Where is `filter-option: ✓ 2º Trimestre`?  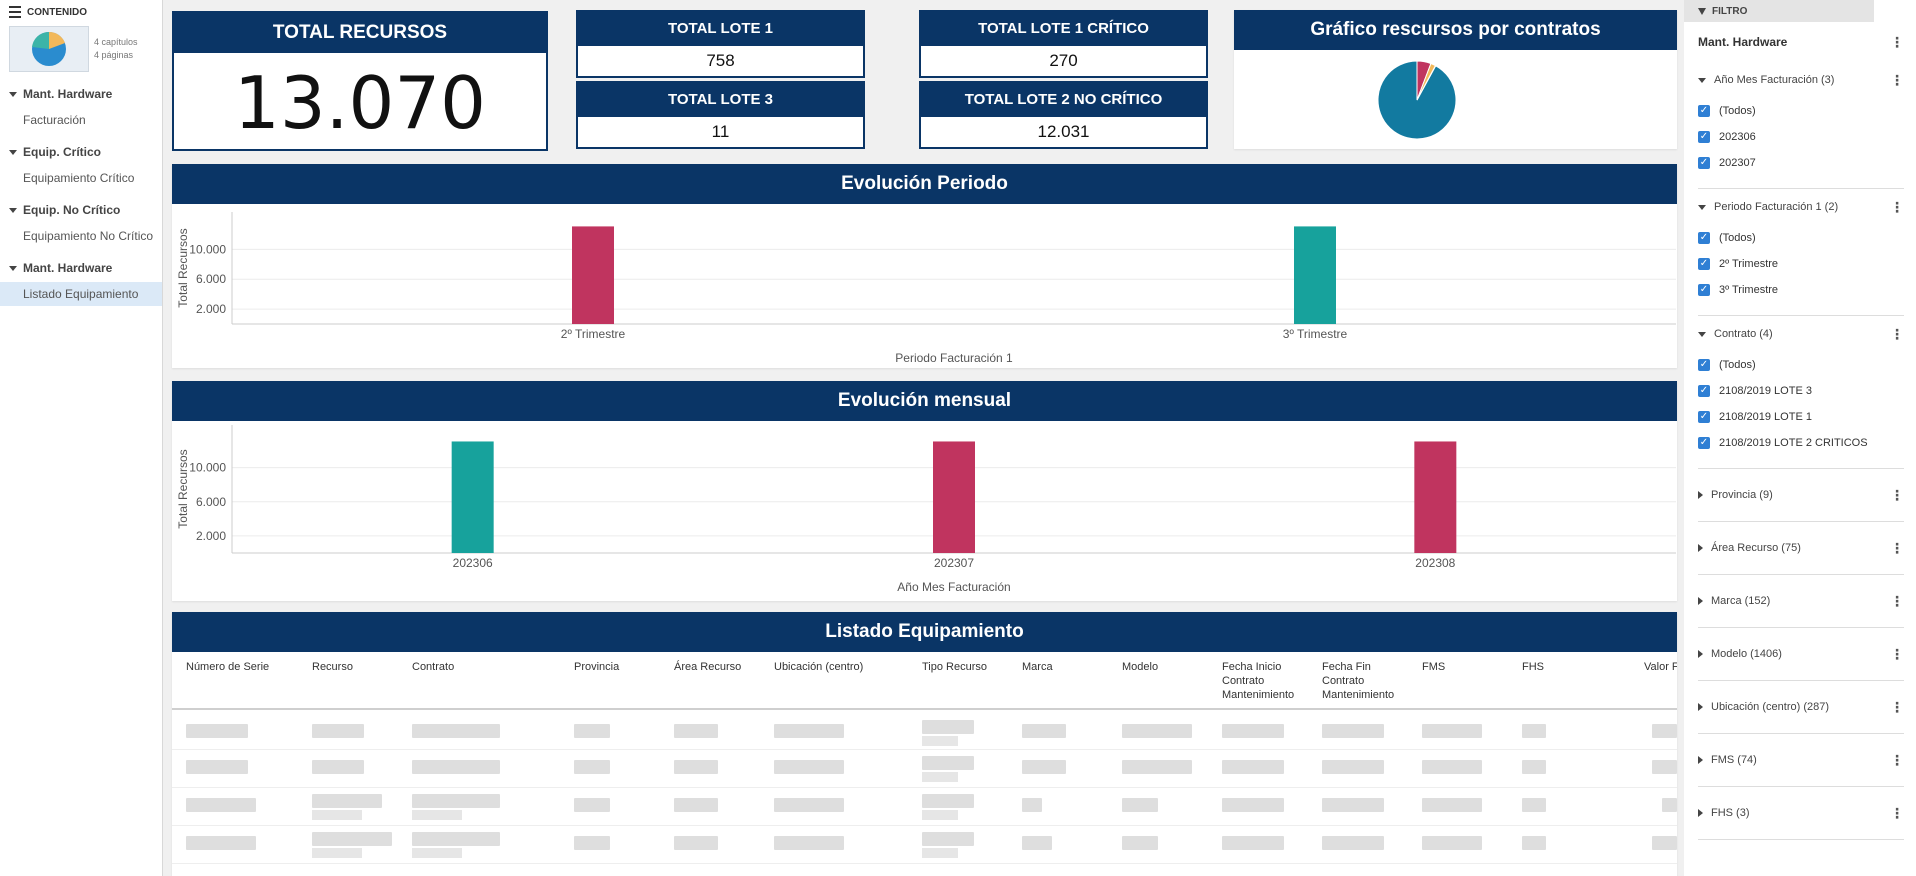 filter-option: ✓ 2º Trimestre is located at coordinates (1801, 264).